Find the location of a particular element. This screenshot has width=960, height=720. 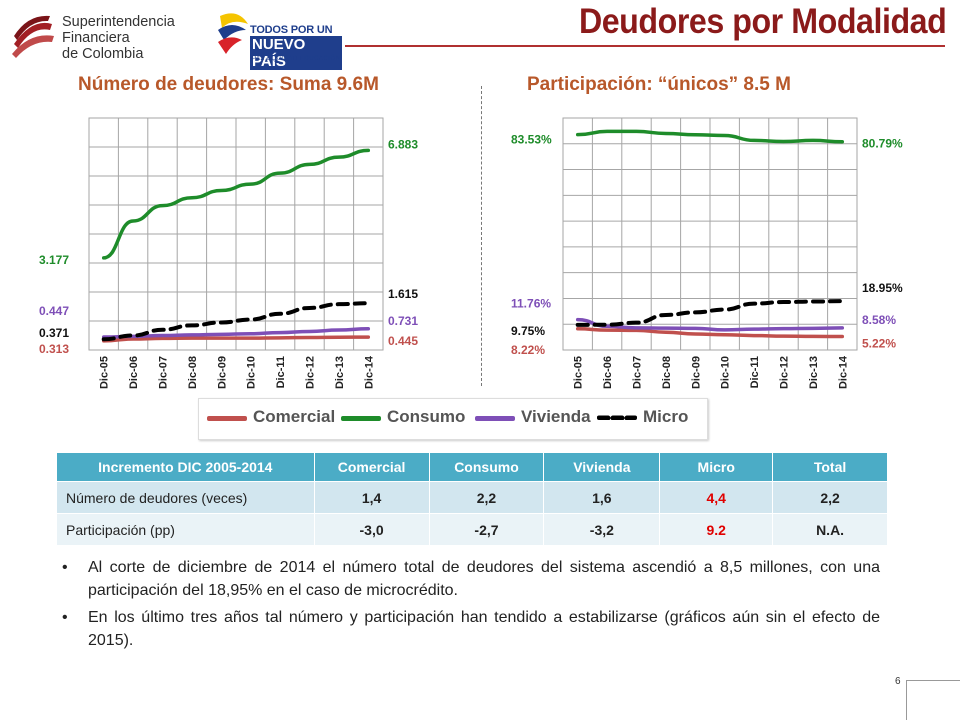

participacion-x-tick-label: Dic-13 is located at coordinates (814, 372).